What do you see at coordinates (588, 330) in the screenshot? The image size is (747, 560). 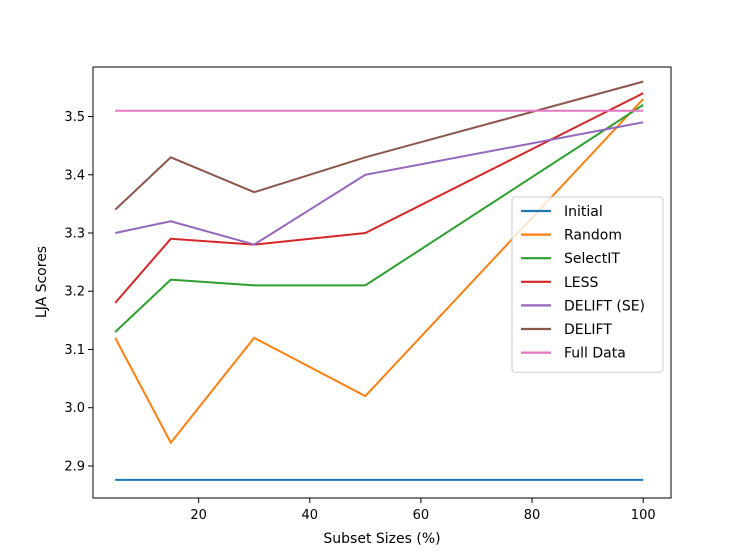 I see `legend-label: DELIFT` at bounding box center [588, 330].